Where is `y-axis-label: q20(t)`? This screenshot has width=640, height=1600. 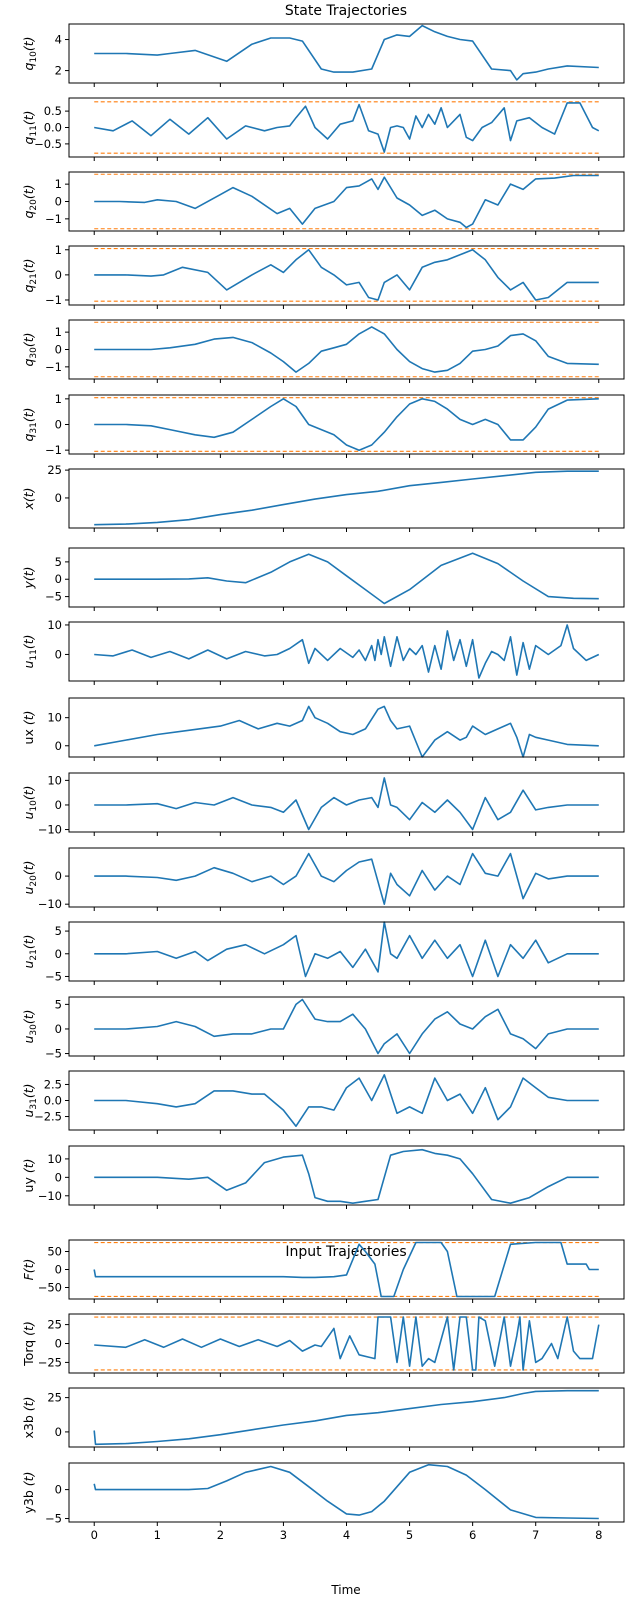 y-axis-label: q20(t) is located at coordinates (30, 201).